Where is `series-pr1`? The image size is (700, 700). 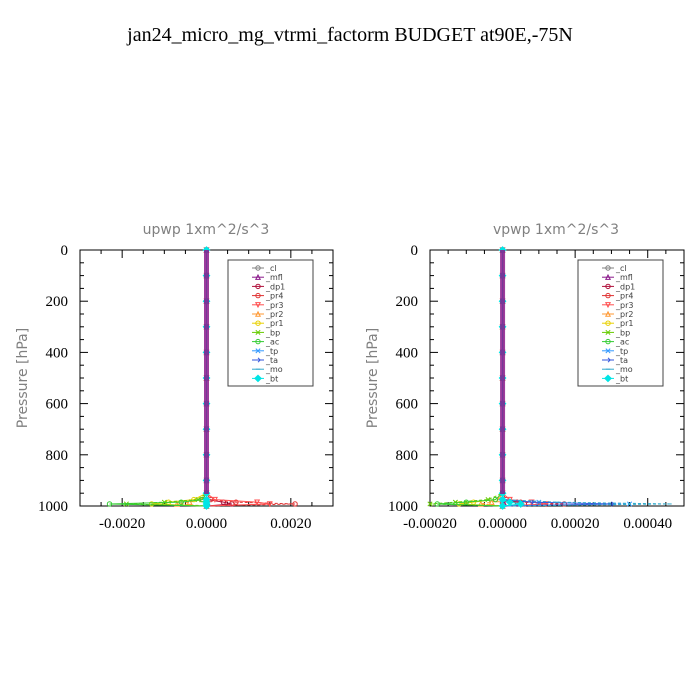
series-pr1 is located at coordinates (481, 378).